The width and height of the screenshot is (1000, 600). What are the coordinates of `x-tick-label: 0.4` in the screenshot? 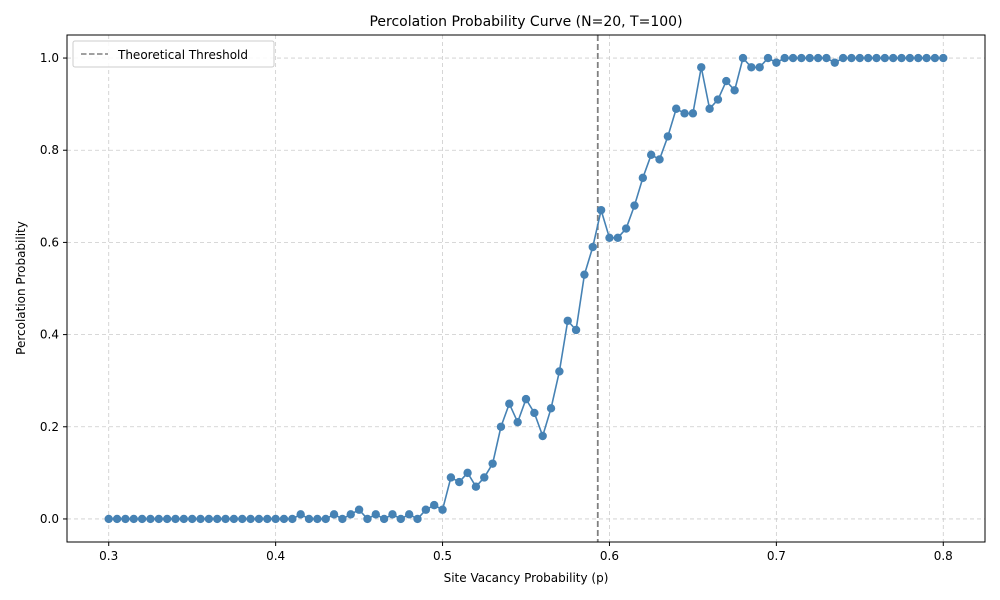 It's located at (275, 556).